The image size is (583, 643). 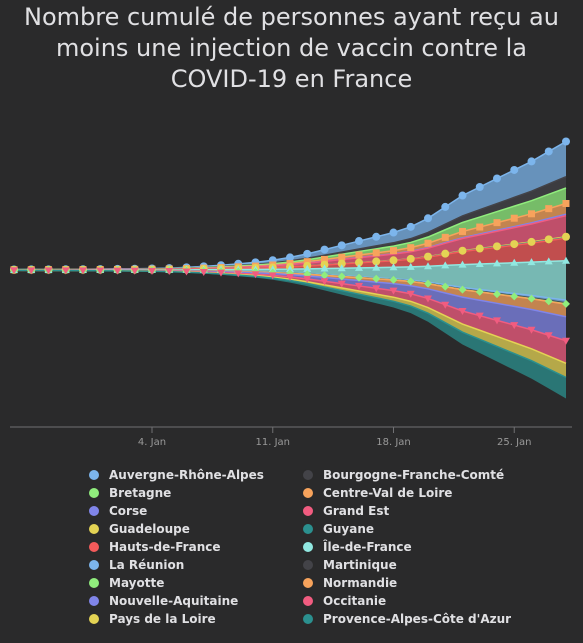 I want to click on legend-item: Martinique, so click(x=409, y=565).